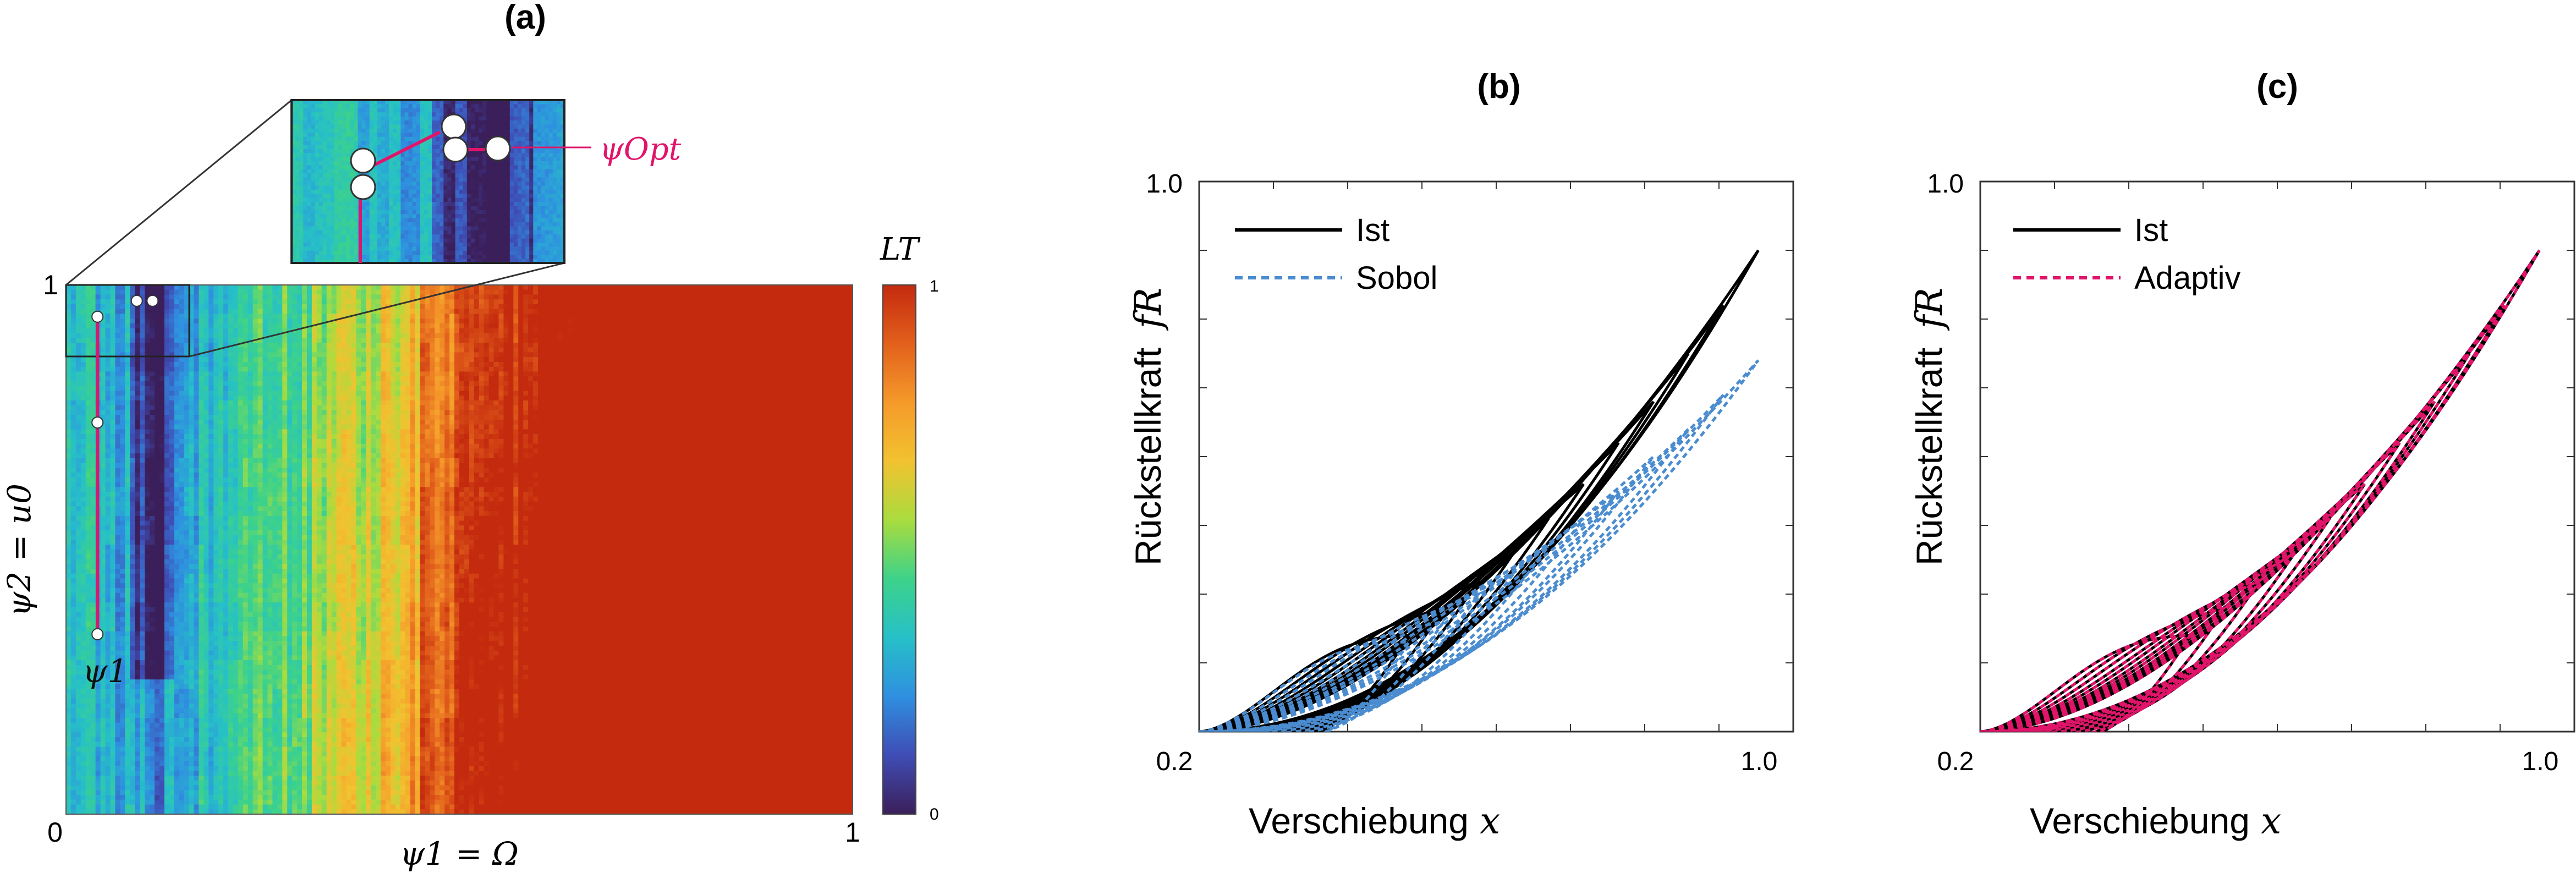 Image resolution: width=2576 pixels, height=873 pixels. I want to click on c-ylabel-var: fR, so click(1929, 309).